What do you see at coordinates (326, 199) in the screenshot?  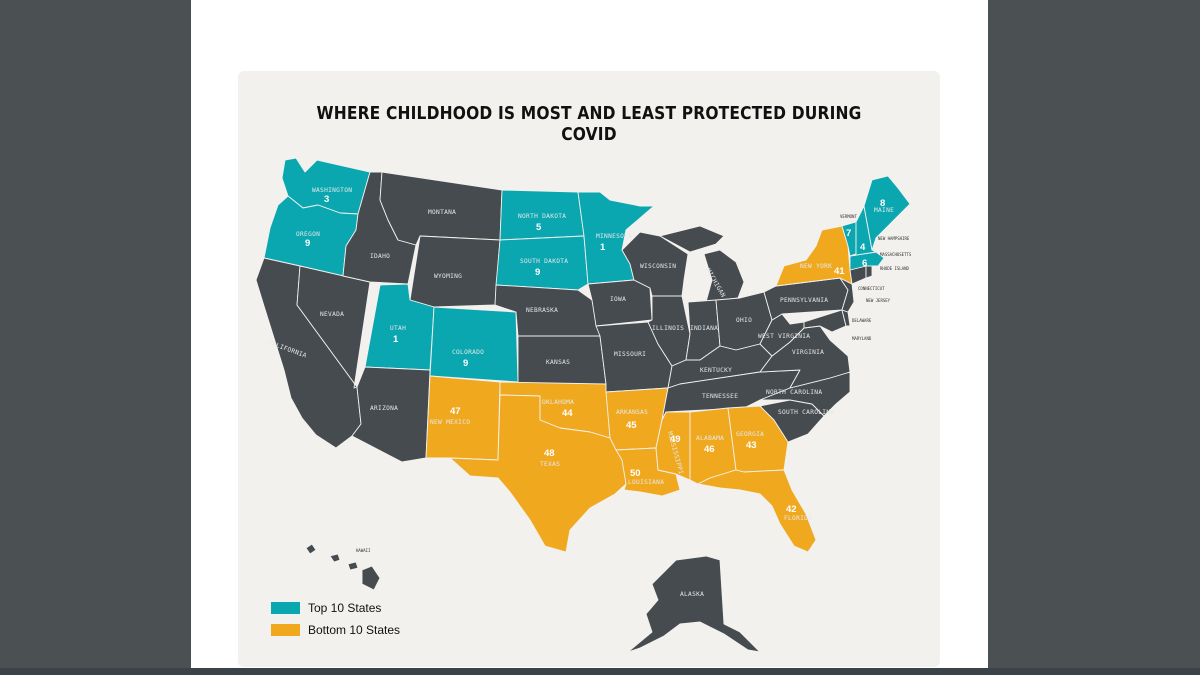 I see `rank-washington: 3` at bounding box center [326, 199].